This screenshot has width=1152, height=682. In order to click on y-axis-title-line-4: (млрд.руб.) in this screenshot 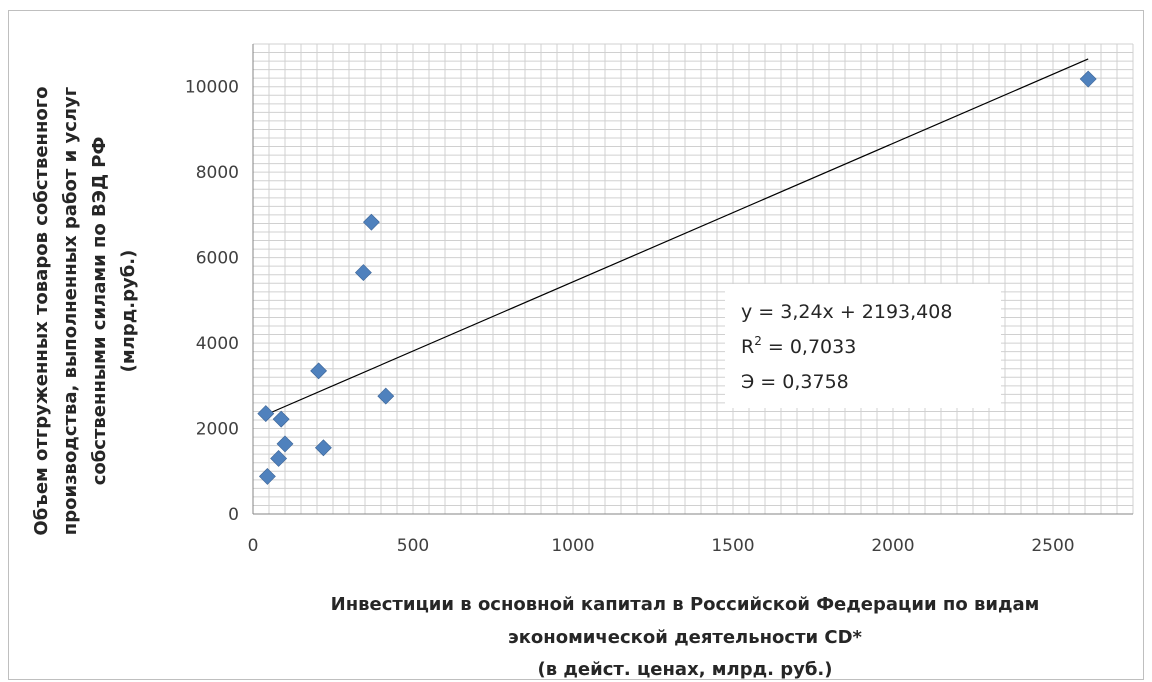, I will do `click(128, 311)`.